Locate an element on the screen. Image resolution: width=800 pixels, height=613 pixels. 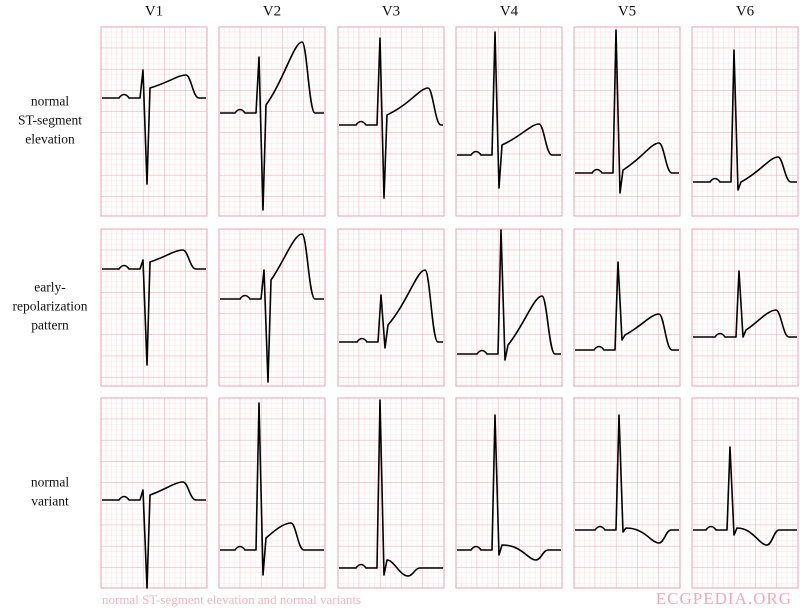
row-label: early- is located at coordinates (50, 287).